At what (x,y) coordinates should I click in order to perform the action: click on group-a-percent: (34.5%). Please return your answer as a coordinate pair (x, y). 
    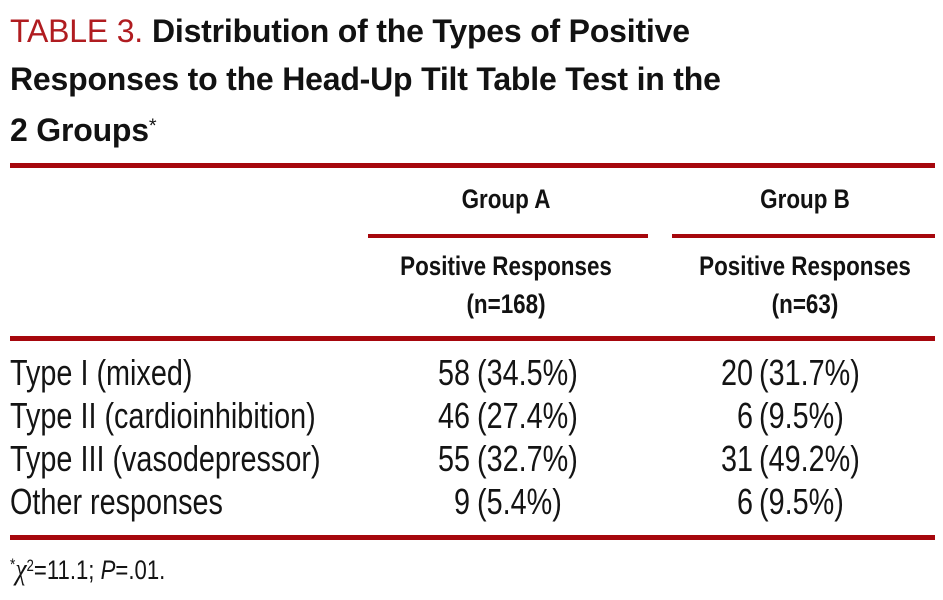
    Looking at the image, I should click on (527, 372).